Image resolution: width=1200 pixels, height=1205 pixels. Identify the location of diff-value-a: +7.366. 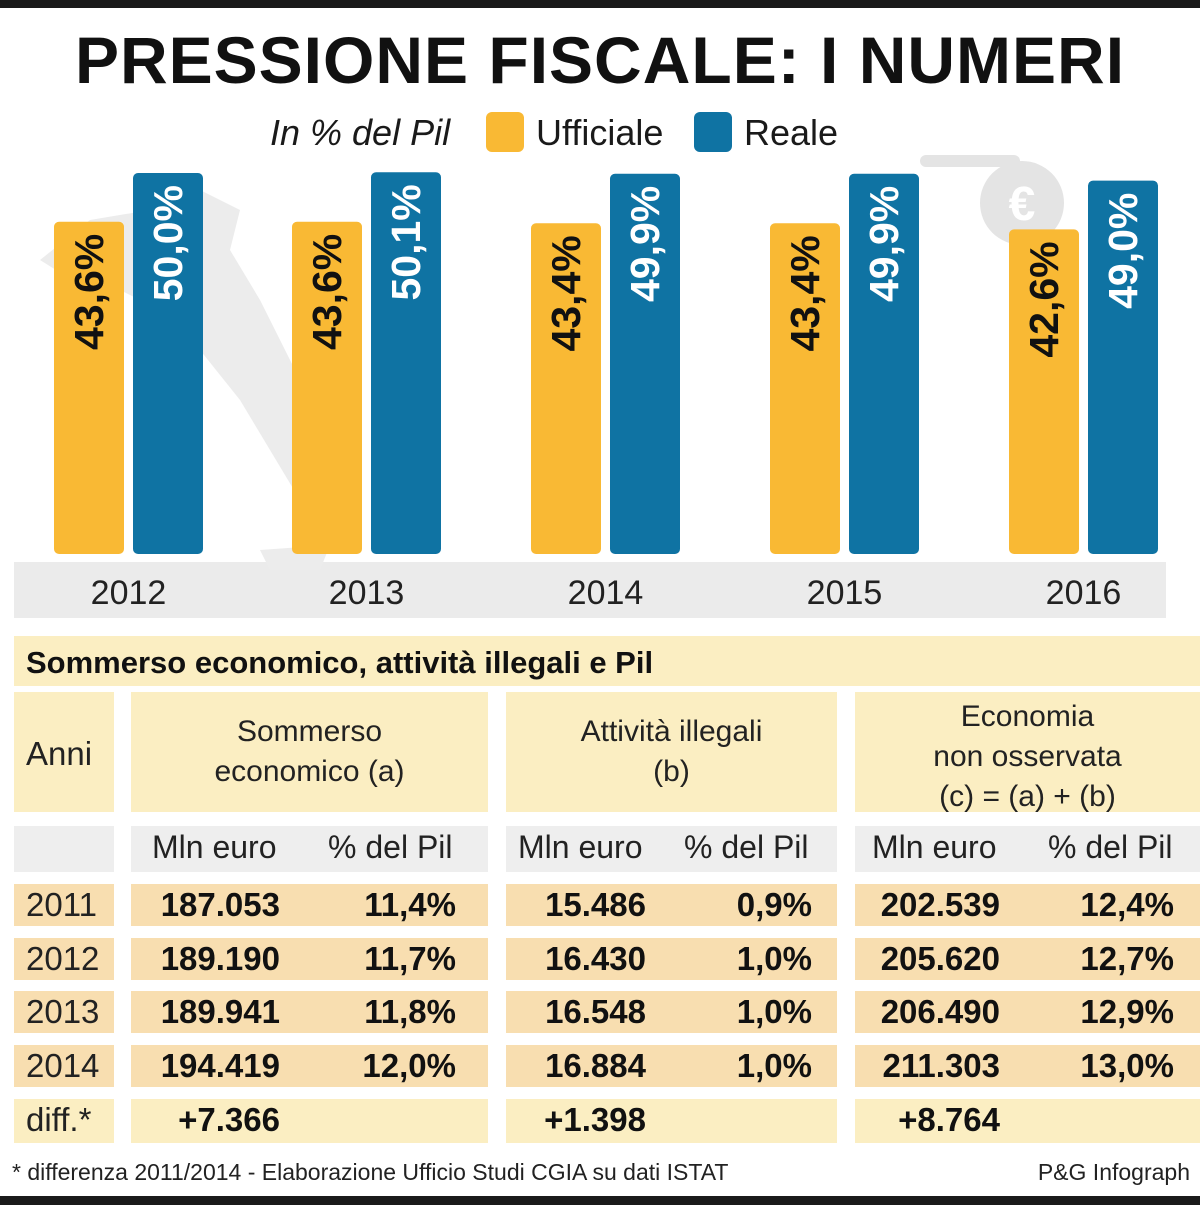
(229, 1119).